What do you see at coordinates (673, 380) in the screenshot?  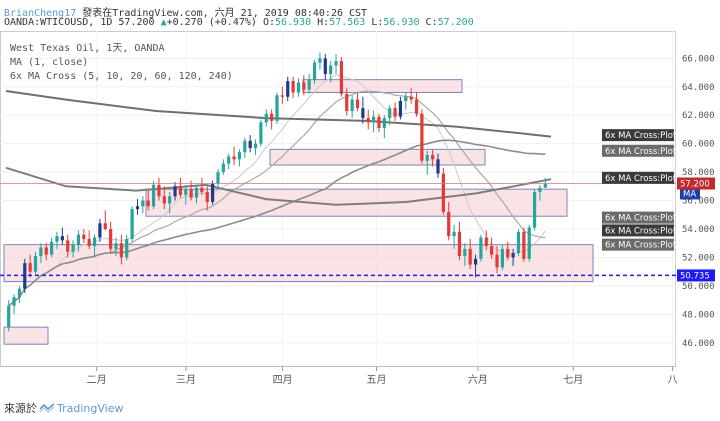 I see `x-tick-label: 八` at bounding box center [673, 380].